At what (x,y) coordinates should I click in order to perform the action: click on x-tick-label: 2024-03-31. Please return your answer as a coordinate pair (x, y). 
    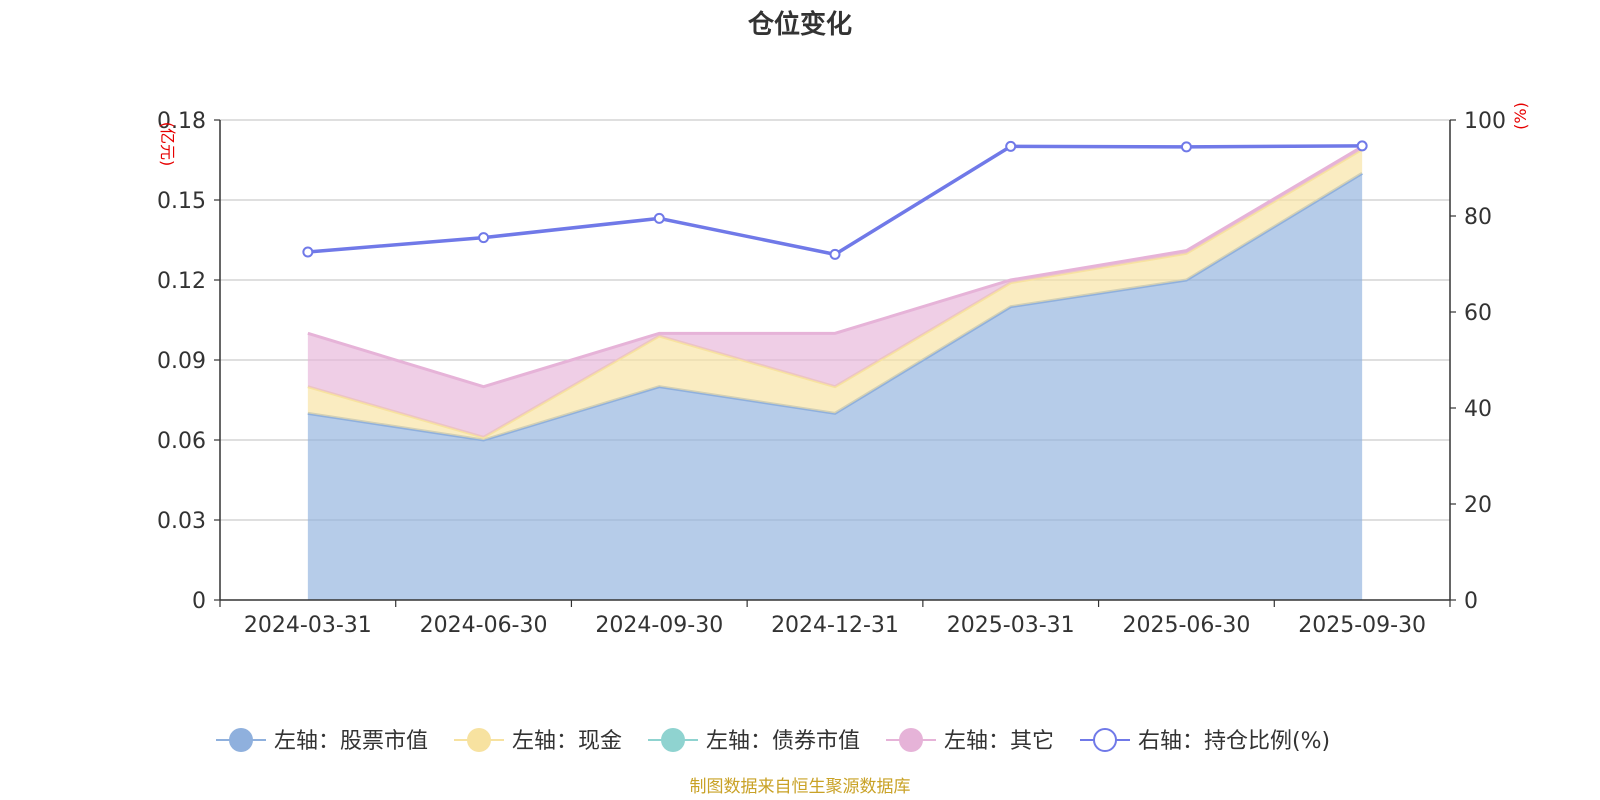
    Looking at the image, I should click on (308, 625).